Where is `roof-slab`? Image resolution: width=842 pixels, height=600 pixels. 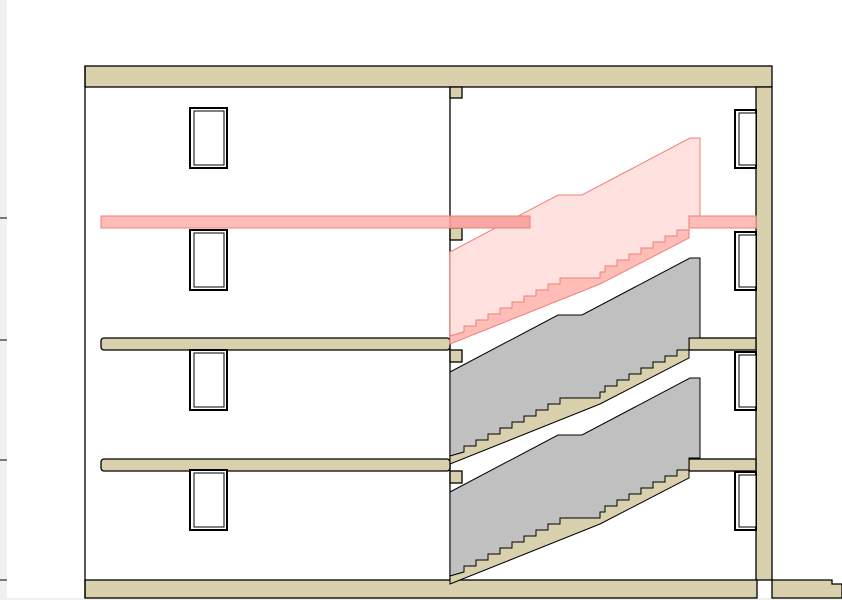 roof-slab is located at coordinates (428, 76).